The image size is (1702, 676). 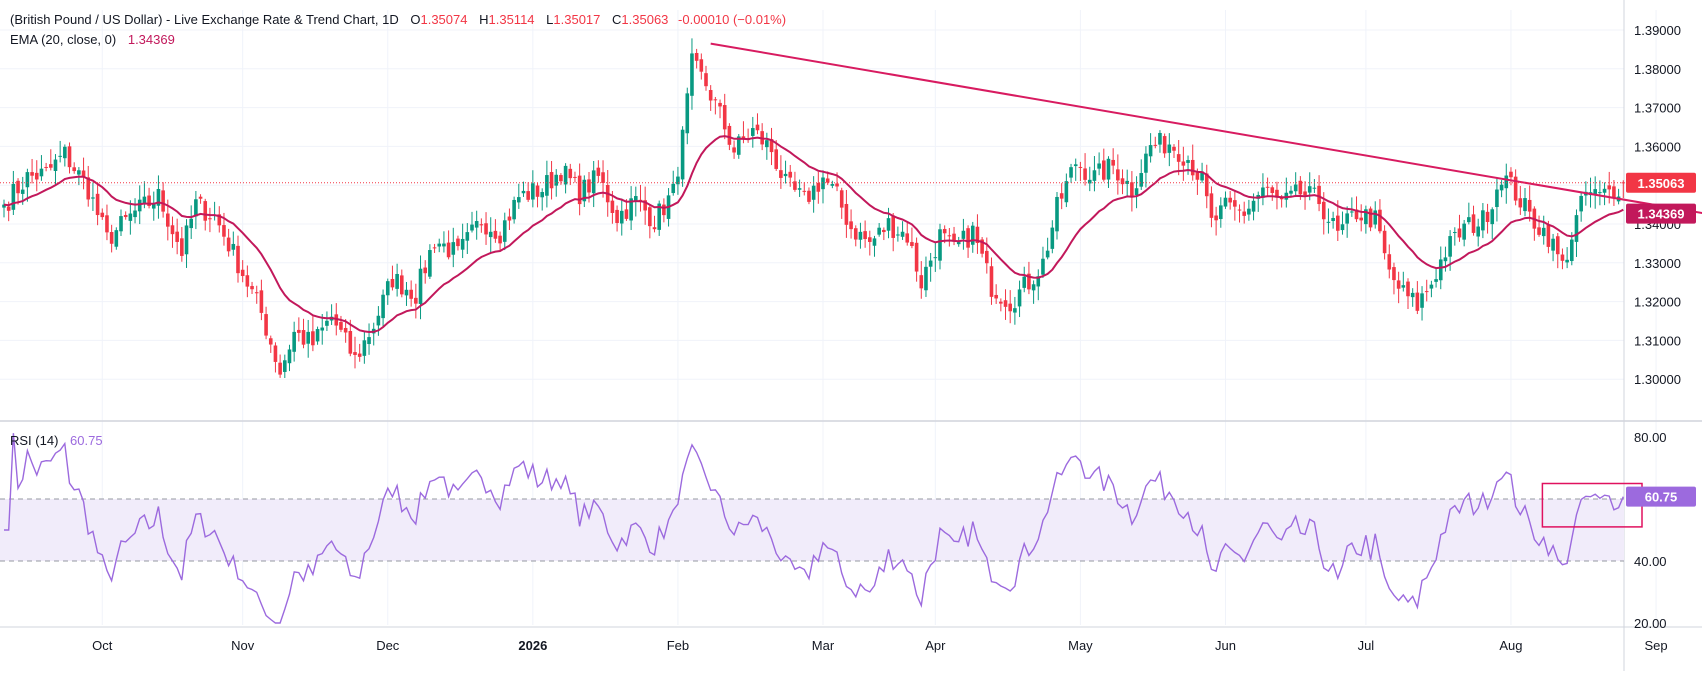 I want to click on ema-value: 1.34369, so click(x=151, y=39).